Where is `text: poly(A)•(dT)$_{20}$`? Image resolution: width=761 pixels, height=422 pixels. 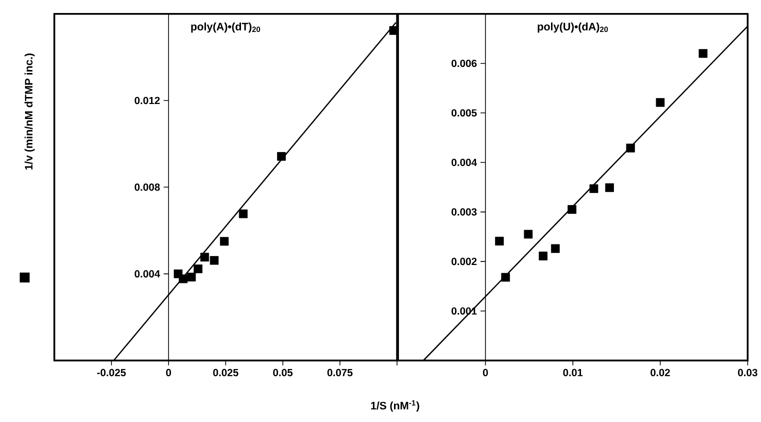
text: poly(A)•(dT)$_{20}$ is located at coordinates (225, 27).